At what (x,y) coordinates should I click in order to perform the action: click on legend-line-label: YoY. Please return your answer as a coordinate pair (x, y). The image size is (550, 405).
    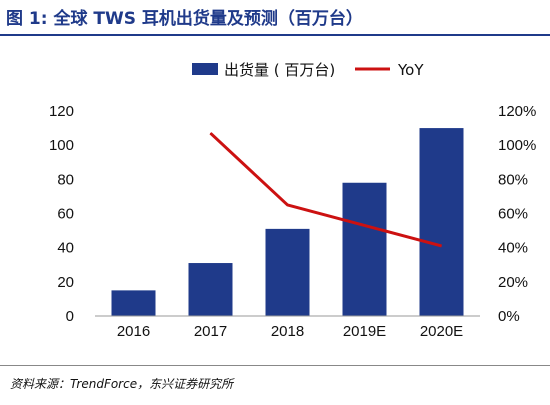
    Looking at the image, I should click on (410, 70).